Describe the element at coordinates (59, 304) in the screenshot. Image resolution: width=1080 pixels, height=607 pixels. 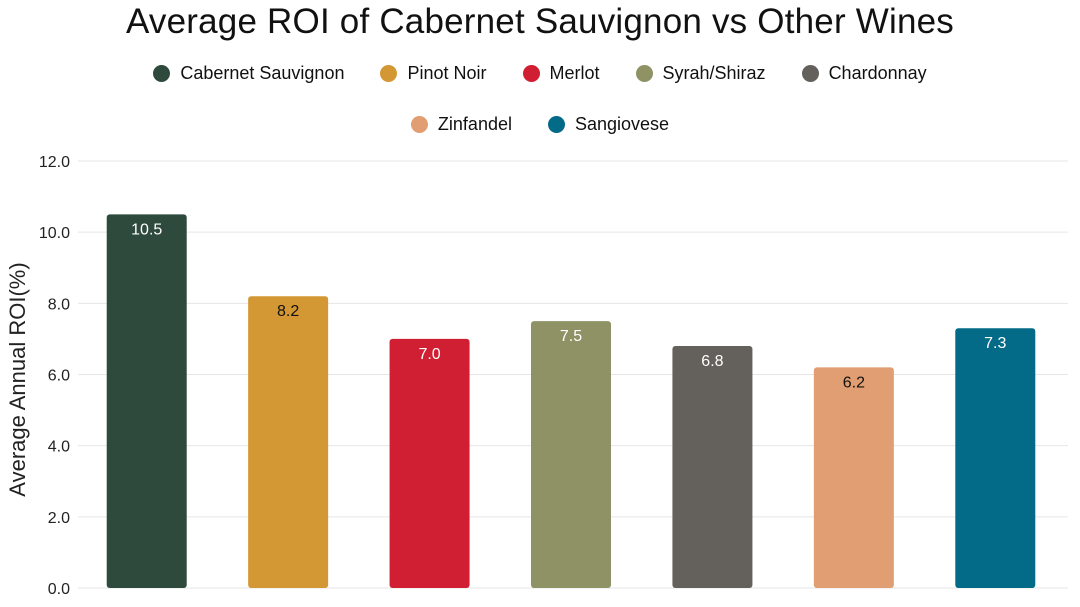
I see `y-tick-label: 8.0` at that location.